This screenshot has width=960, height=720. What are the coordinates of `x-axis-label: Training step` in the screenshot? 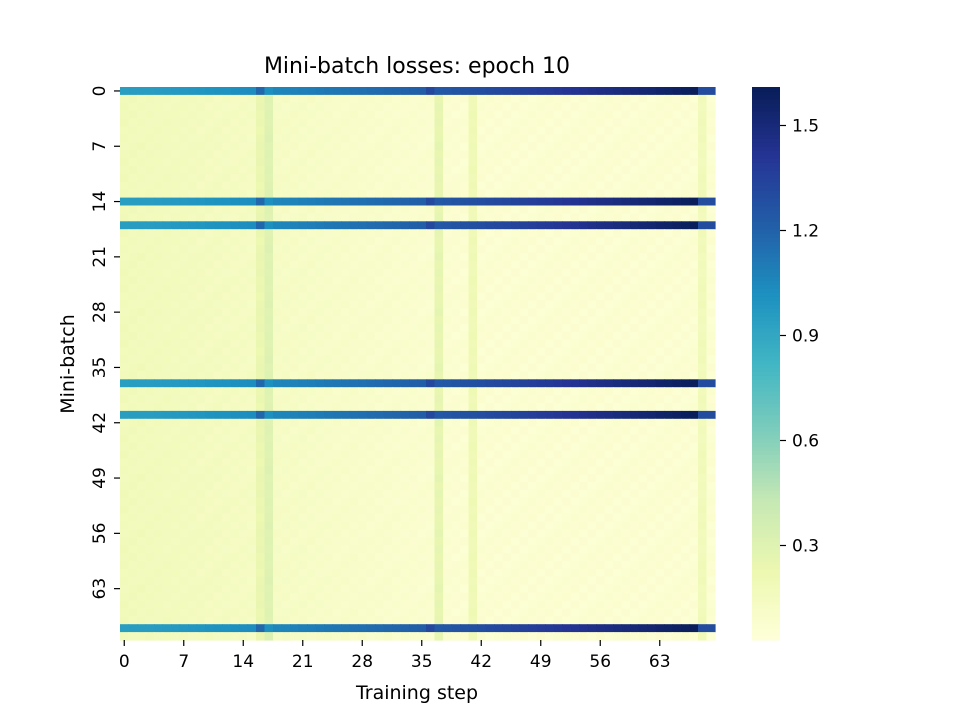 It's located at (416, 693).